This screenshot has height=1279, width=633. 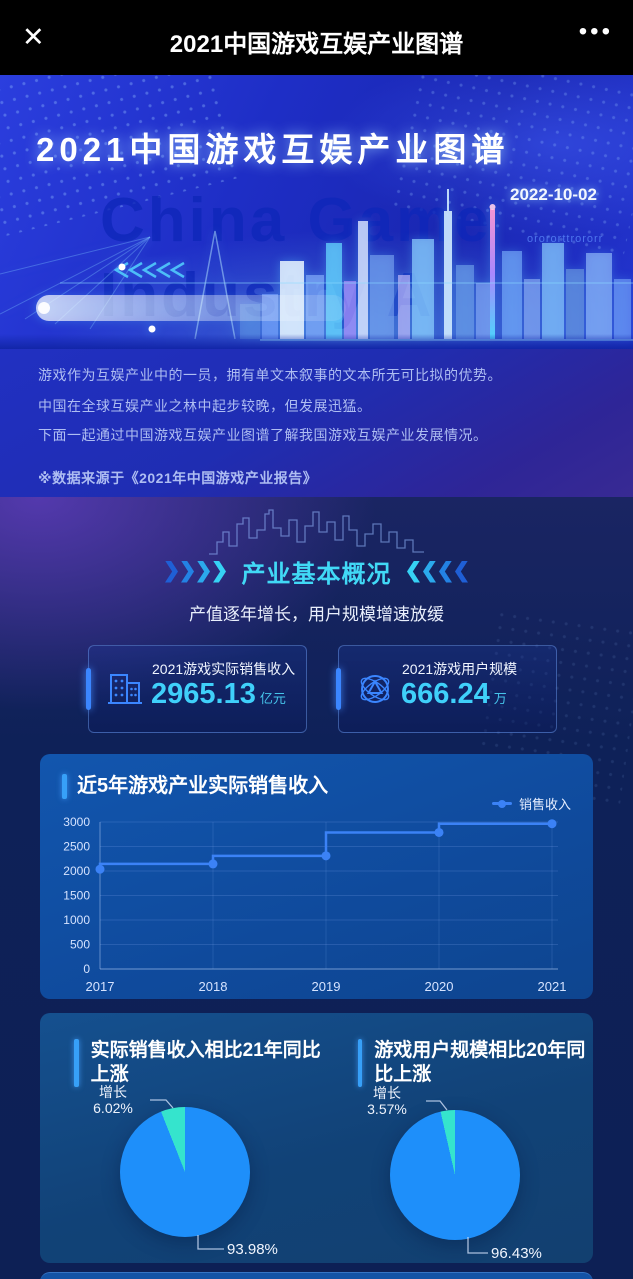 What do you see at coordinates (33, 37) in the screenshot?
I see `close-icon: ✕` at bounding box center [33, 37].